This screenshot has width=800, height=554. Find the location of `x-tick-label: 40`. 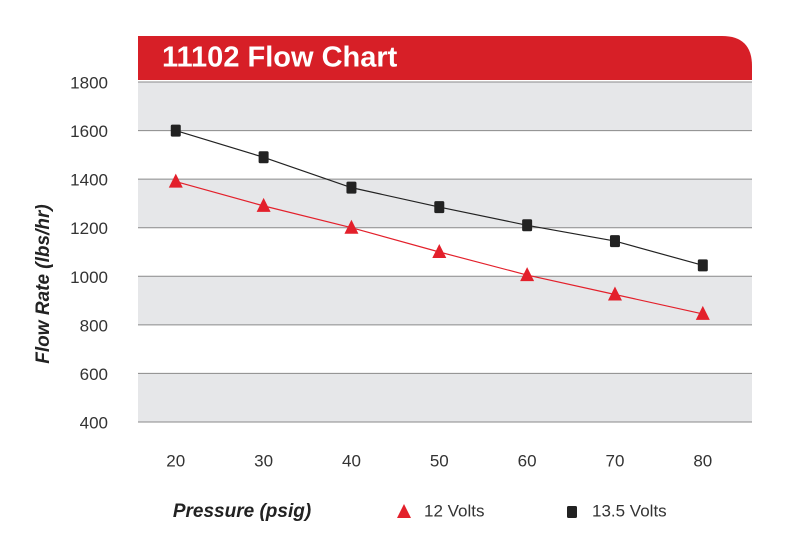

x-tick-label: 40 is located at coordinates (351, 460).